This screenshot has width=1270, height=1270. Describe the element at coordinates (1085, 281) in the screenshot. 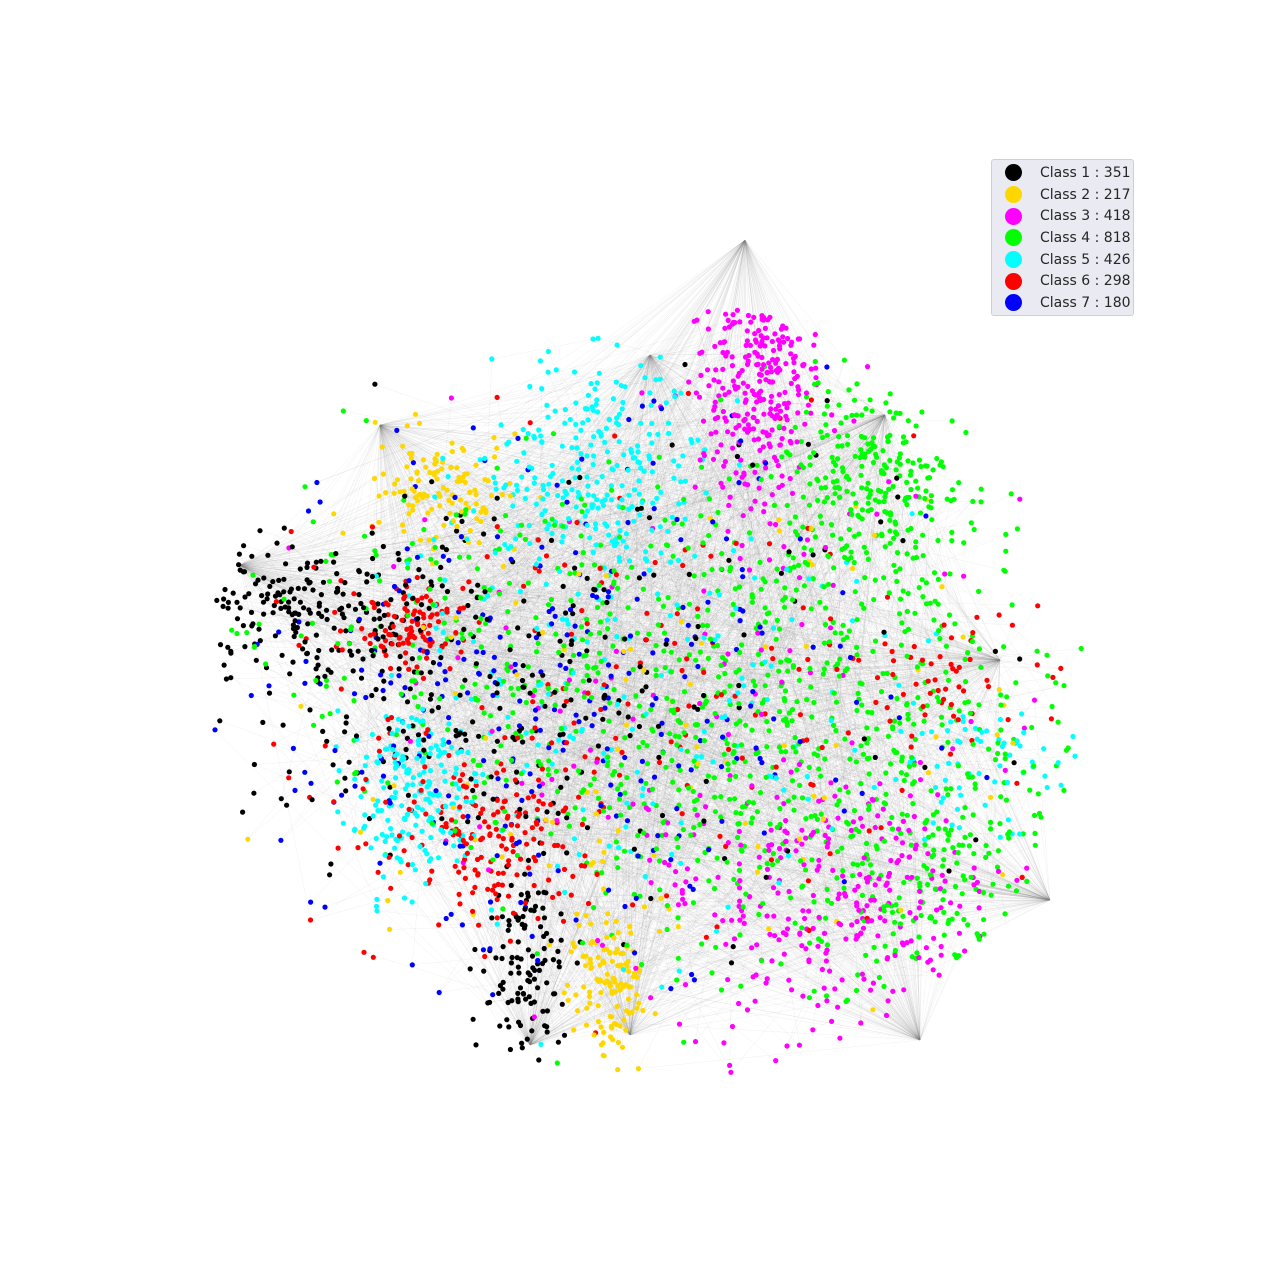

I see `legend-label: Class 6 : 298` at that location.